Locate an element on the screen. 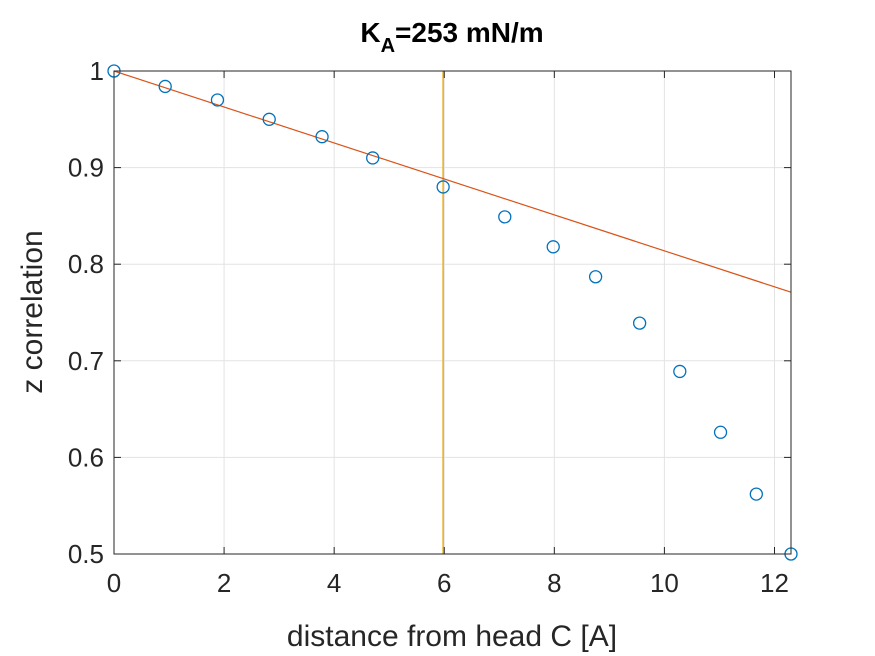 This screenshot has height=656, width=875. y-tick-label-1: 0.6 is located at coordinates (86, 457).